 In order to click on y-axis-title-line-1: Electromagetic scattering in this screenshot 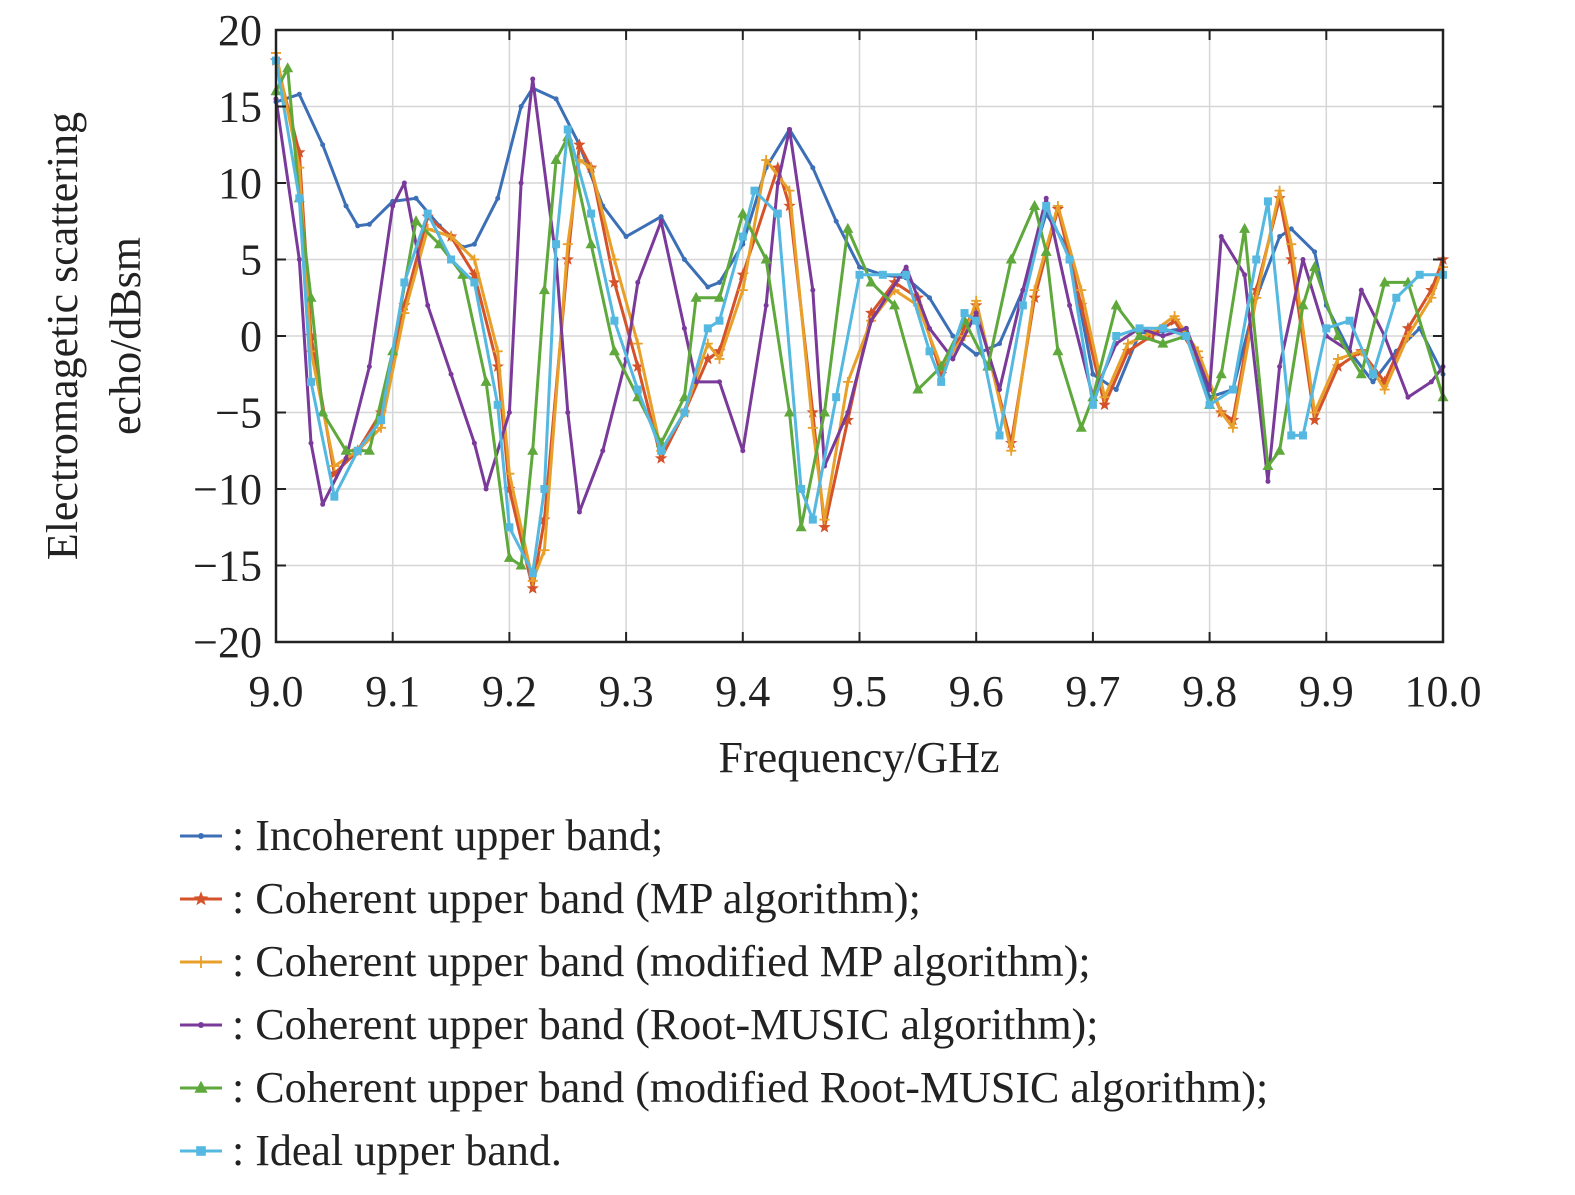, I will do `click(62, 336)`.